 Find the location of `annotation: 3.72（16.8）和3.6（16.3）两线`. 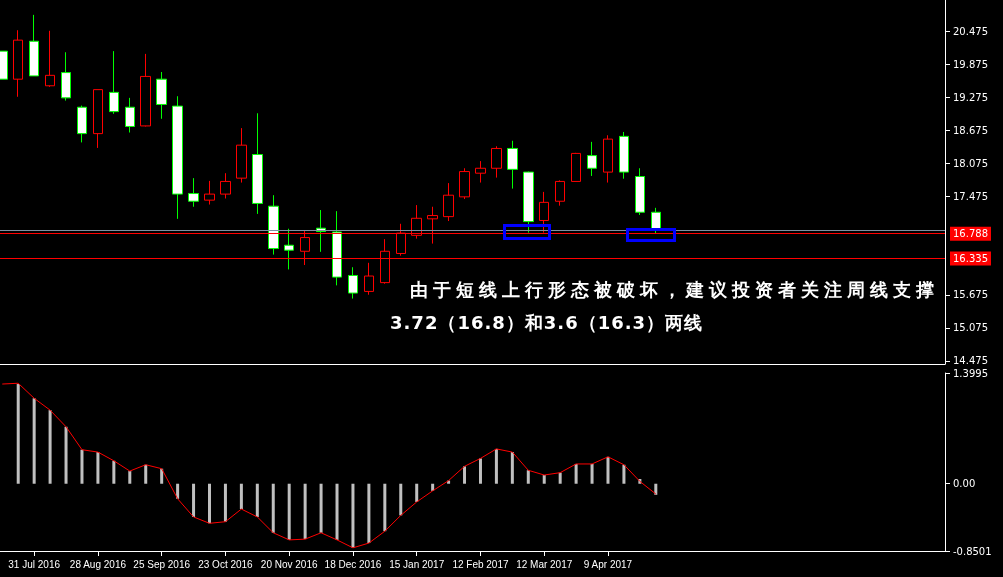

annotation: 3.72（16.8）和3.6（16.3）两线 is located at coordinates (547, 323).